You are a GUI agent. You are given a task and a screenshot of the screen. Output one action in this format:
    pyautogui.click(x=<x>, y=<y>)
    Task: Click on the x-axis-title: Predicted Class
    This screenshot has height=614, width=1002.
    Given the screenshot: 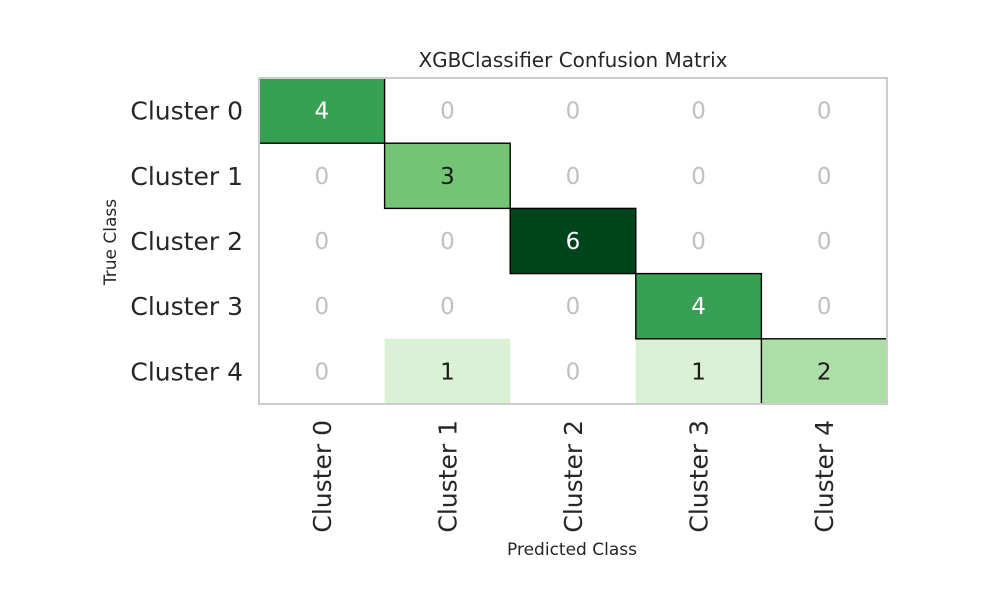 What is the action you would take?
    pyautogui.click(x=572, y=550)
    